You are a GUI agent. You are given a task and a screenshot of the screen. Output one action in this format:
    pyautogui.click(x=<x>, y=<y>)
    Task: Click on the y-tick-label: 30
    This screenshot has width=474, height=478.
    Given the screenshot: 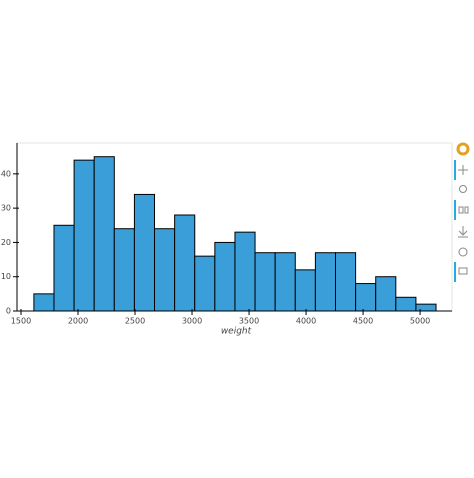 What is the action you would take?
    pyautogui.click(x=6, y=208)
    